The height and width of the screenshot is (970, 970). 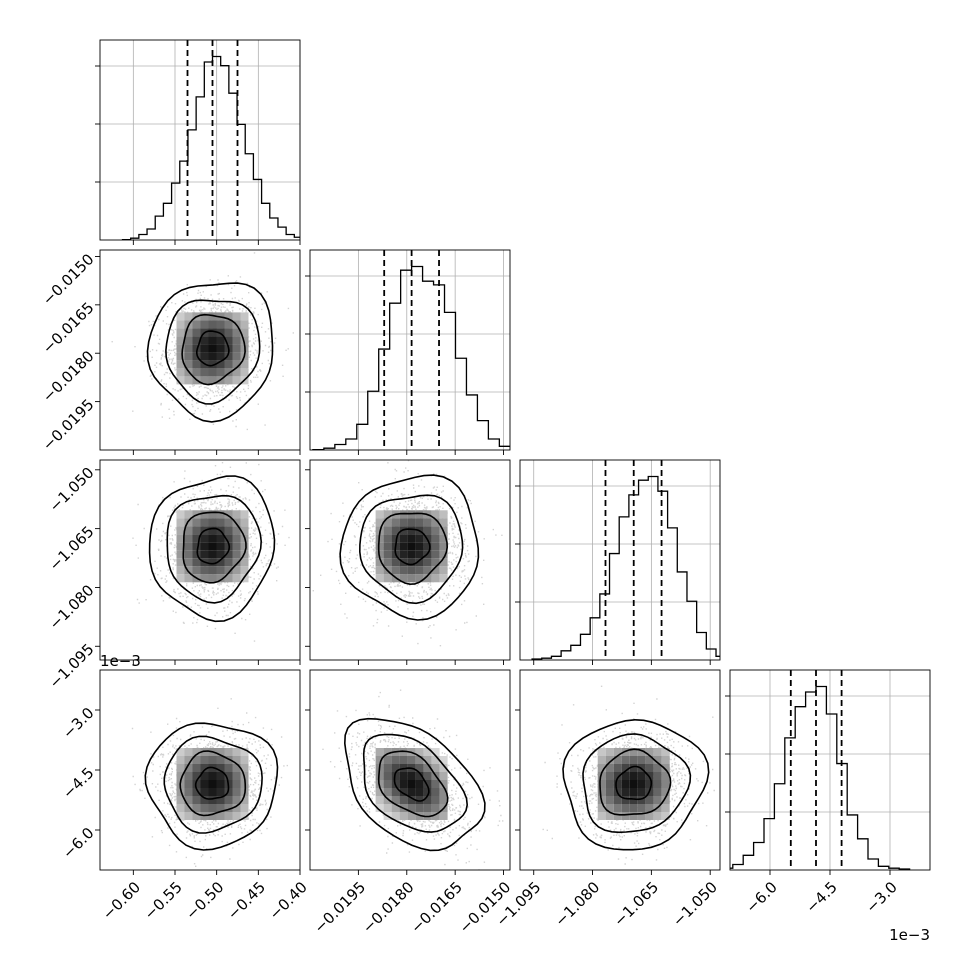 What do you see at coordinates (121, 900) in the screenshot?
I see `x-tick-label-0-0: −0.60` at bounding box center [121, 900].